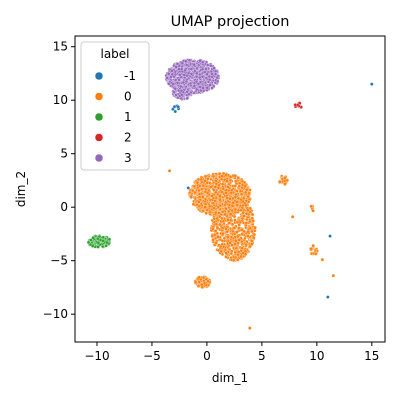 The height and width of the screenshot is (404, 400). I want to click on legend-title: label, so click(114, 54).